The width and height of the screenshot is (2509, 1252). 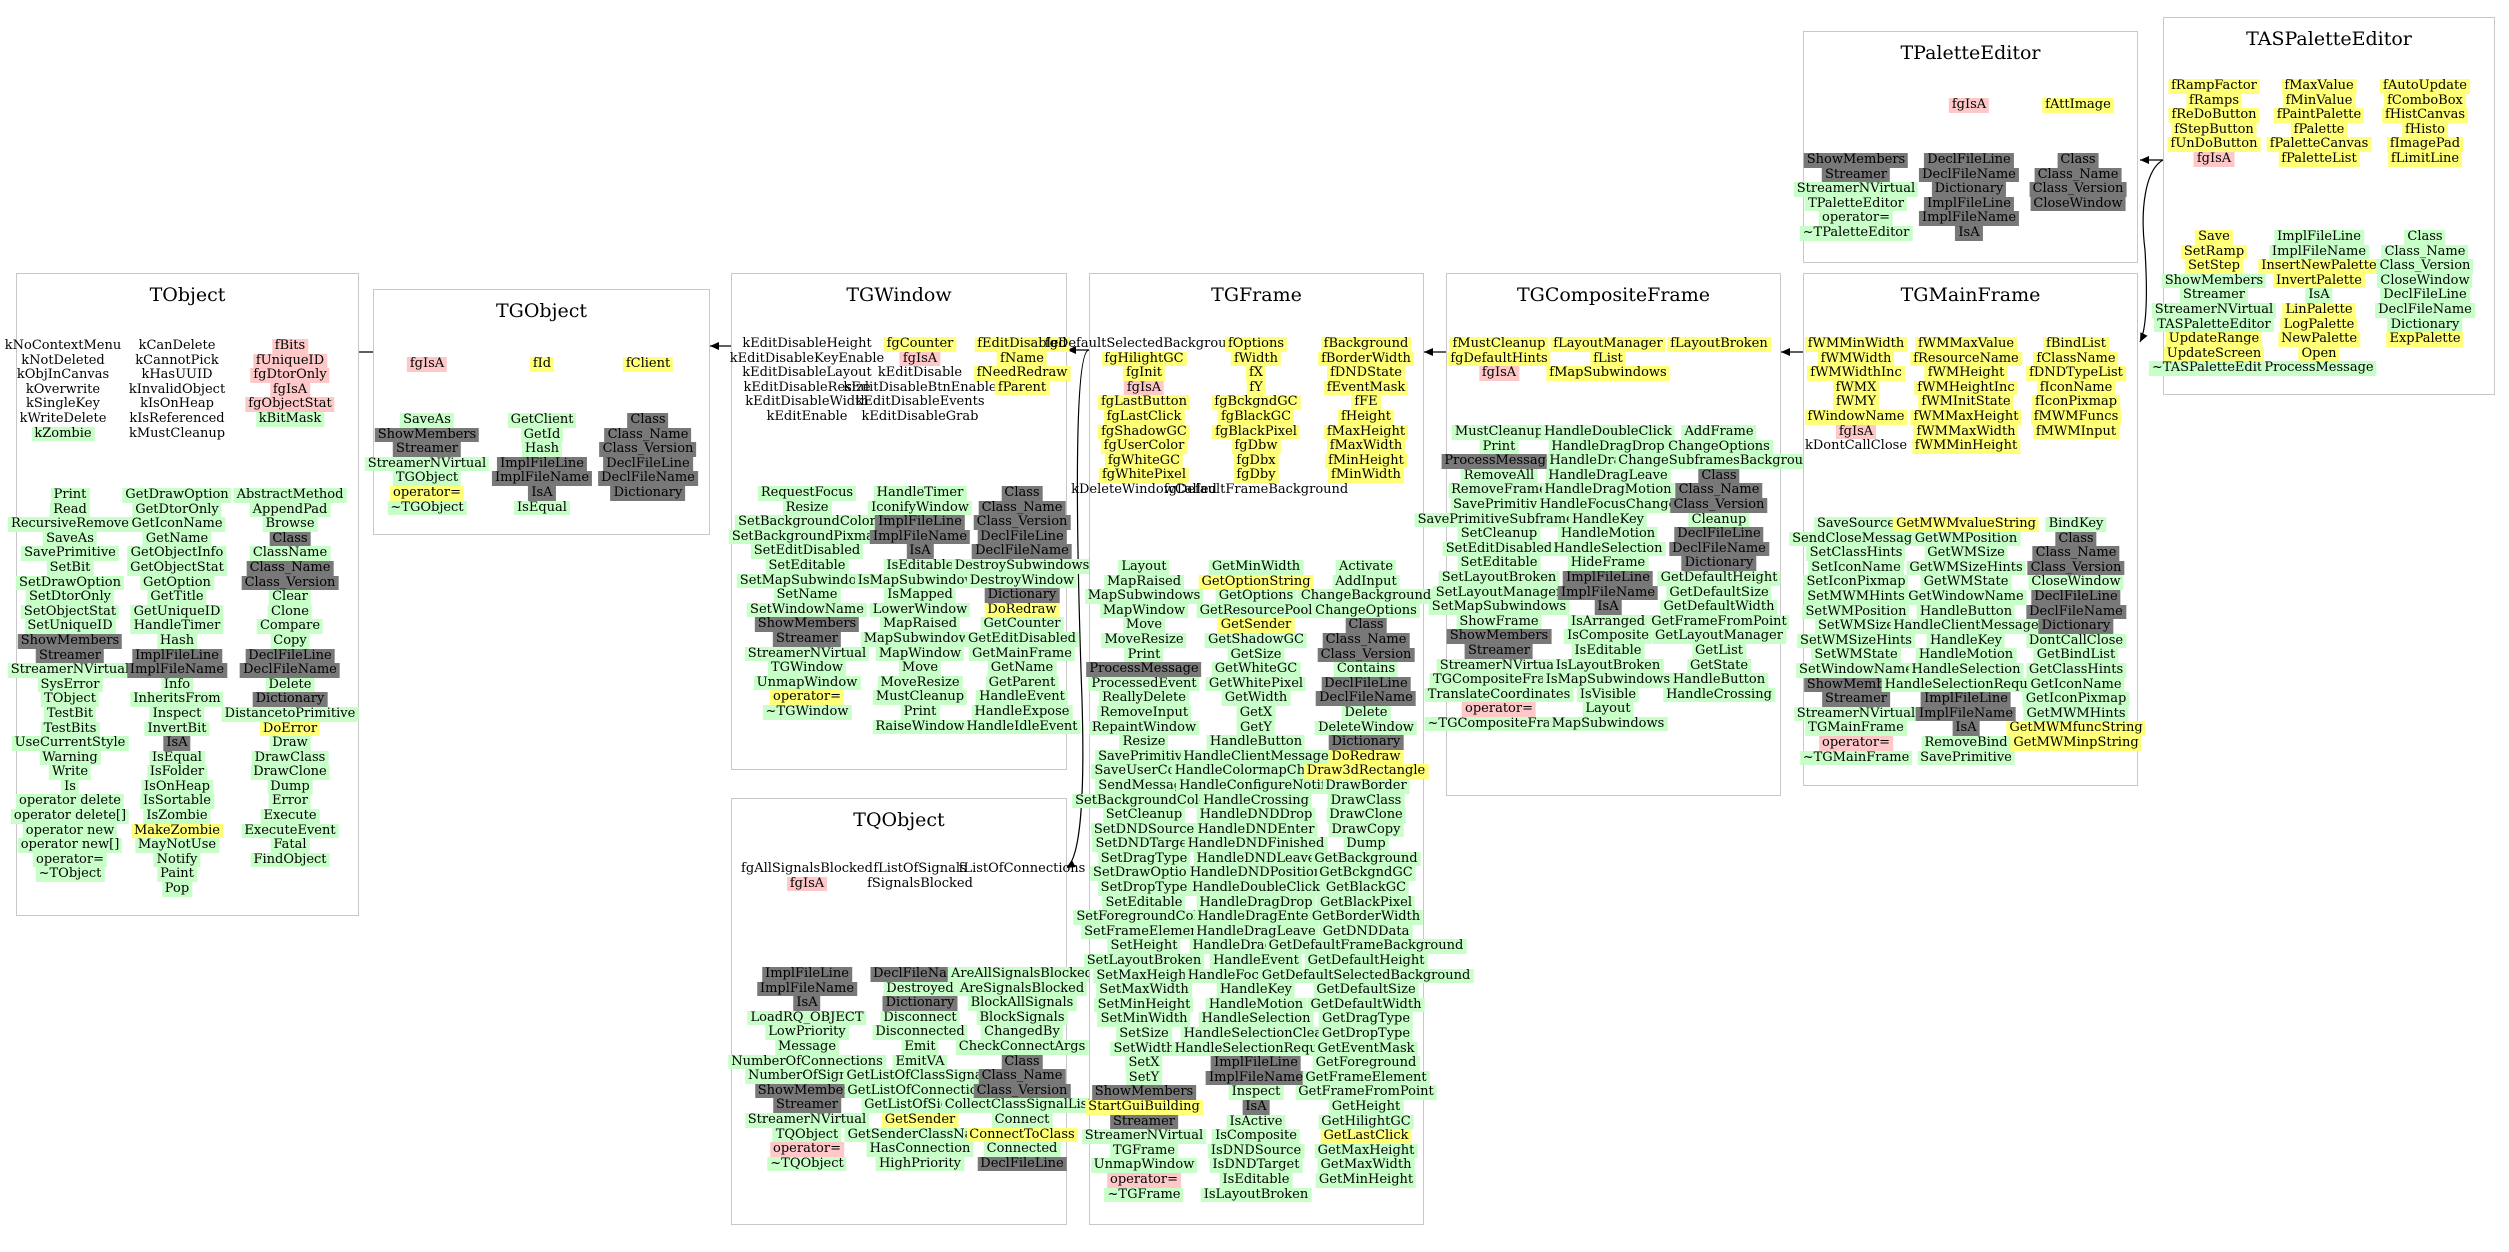 What do you see at coordinates (807, 989) in the screenshot?
I see `member-item: ImplFileName` at bounding box center [807, 989].